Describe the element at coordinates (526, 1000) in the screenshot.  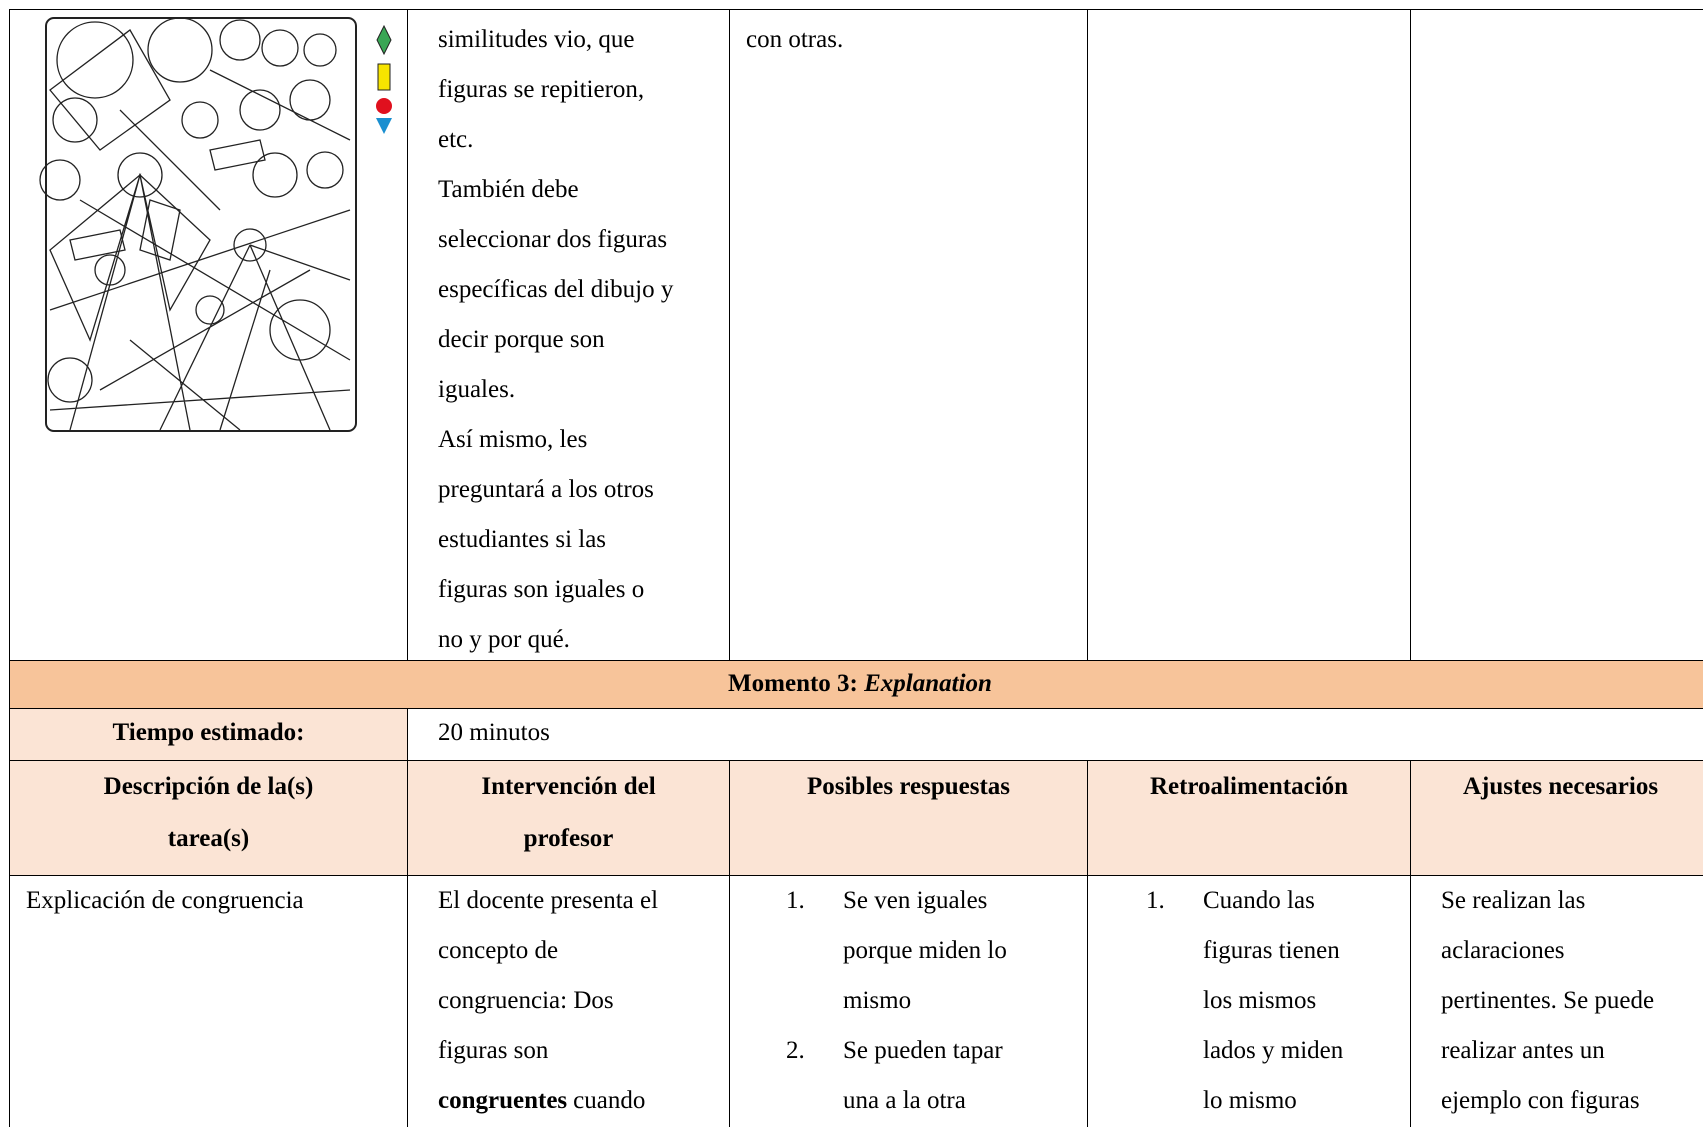
I see `text-line: congruencia: Dos` at that location.